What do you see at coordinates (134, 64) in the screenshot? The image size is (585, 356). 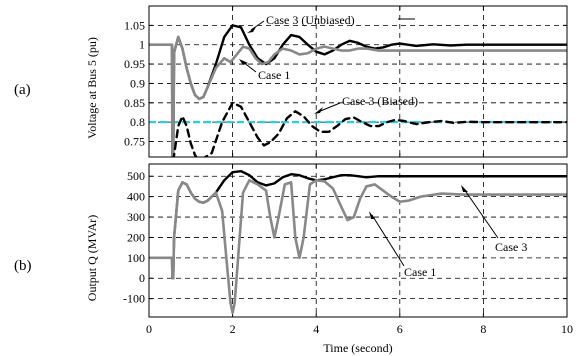 I see `y-tick-label: 0.95` at bounding box center [134, 64].